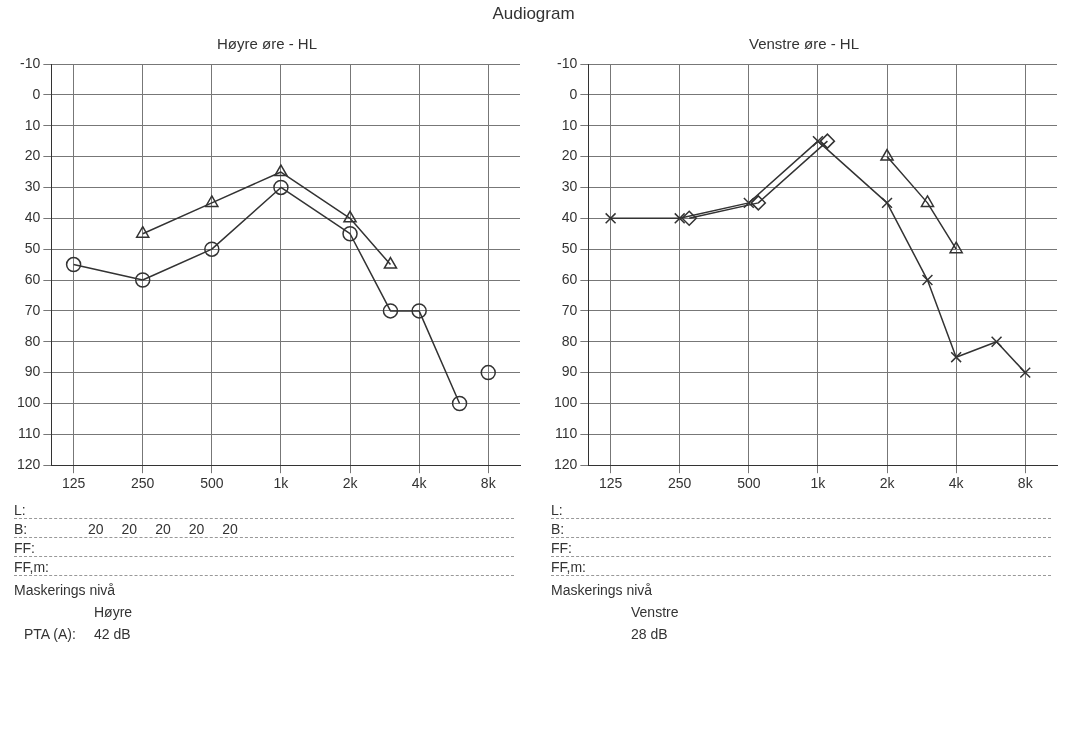 This screenshot has height=737, width=1067. Describe the element at coordinates (113, 612) in the screenshot. I see `text: Høyre` at that location.